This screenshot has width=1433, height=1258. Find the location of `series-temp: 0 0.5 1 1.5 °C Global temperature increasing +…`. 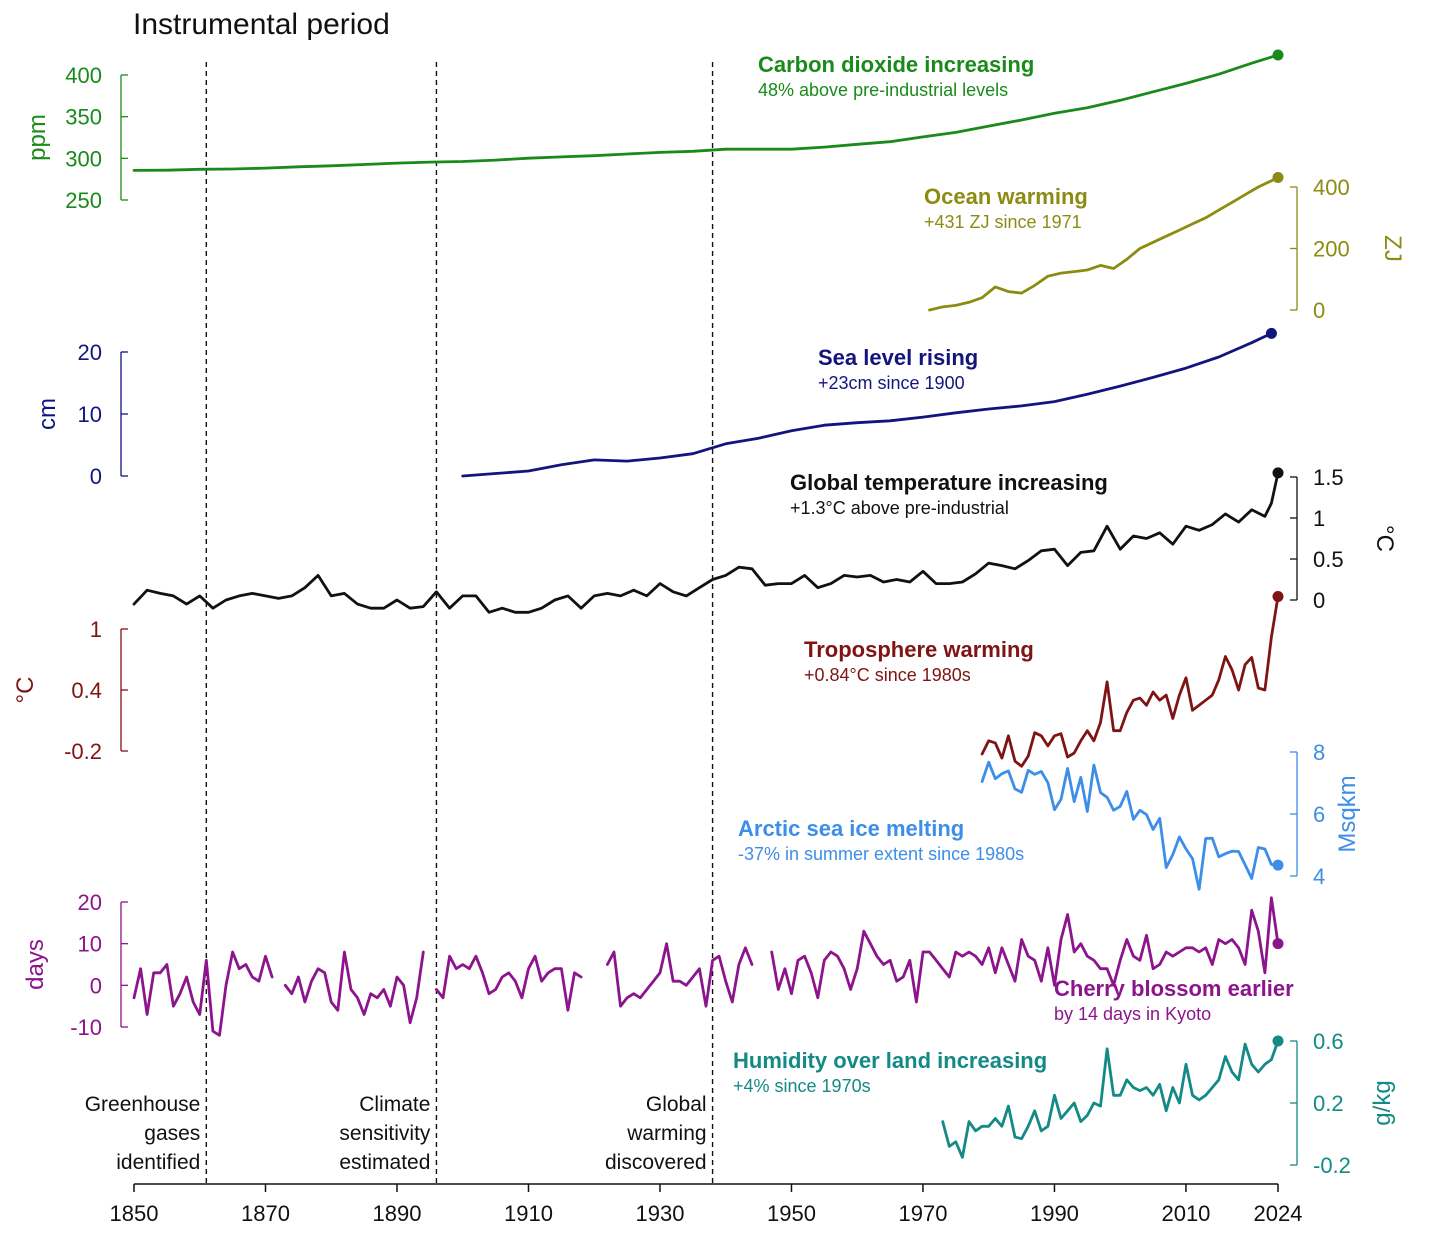

series-temp: 0 0.5 1 1.5 °C Global temperature increasing +… is located at coordinates (765, 539).